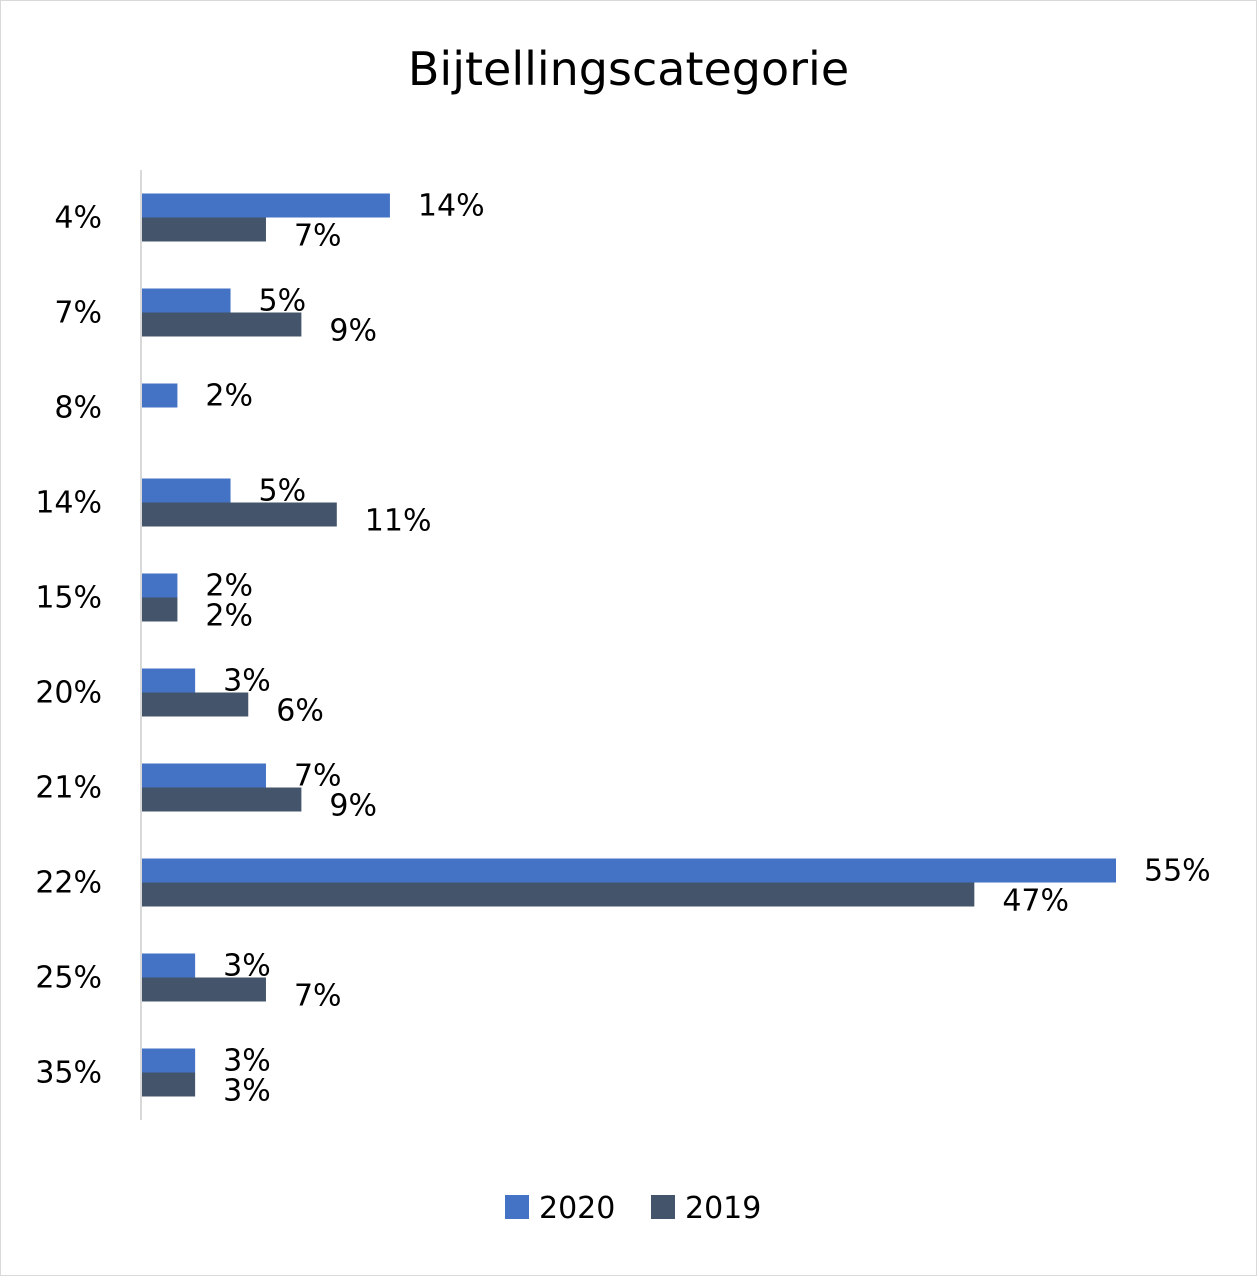  I want to click on legend-swatch-2020, so click(517, 1207).